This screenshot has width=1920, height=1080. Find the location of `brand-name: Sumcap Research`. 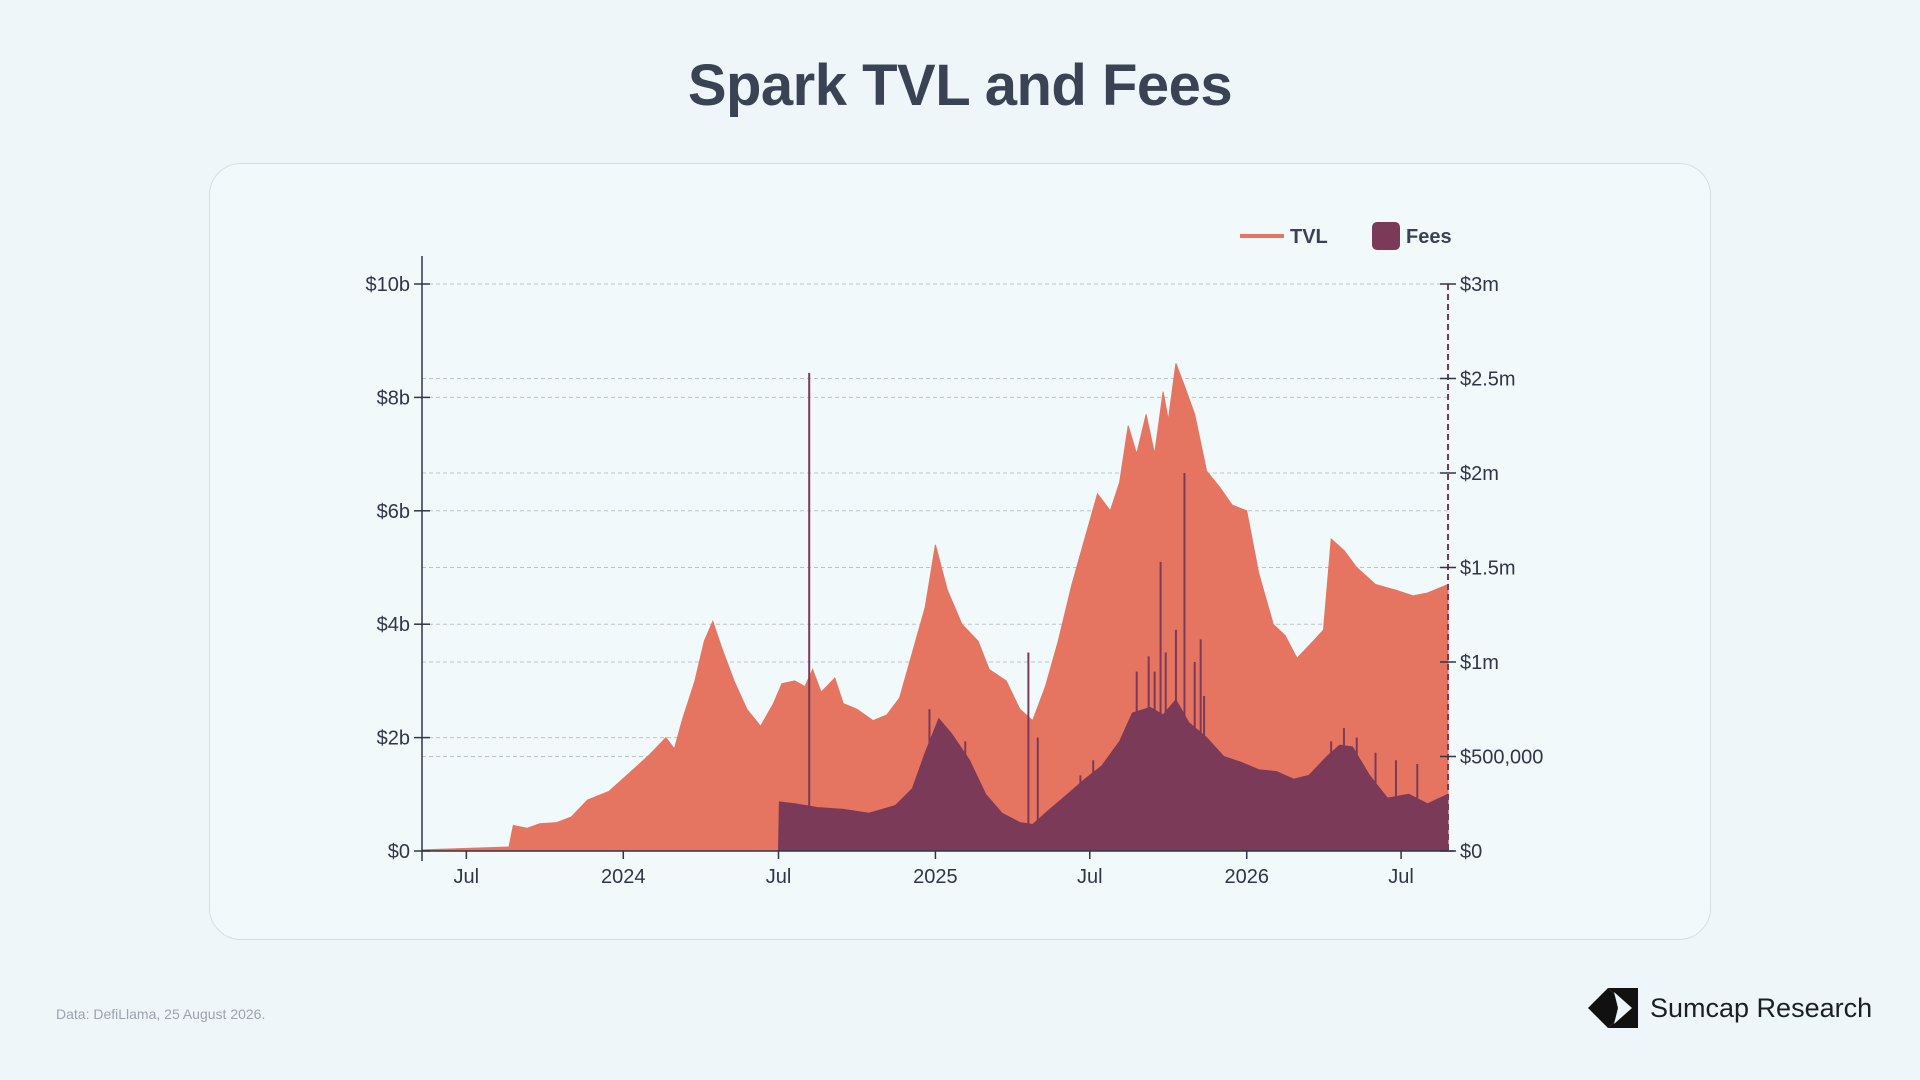

brand-name: Sumcap Research is located at coordinates (1761, 1007).